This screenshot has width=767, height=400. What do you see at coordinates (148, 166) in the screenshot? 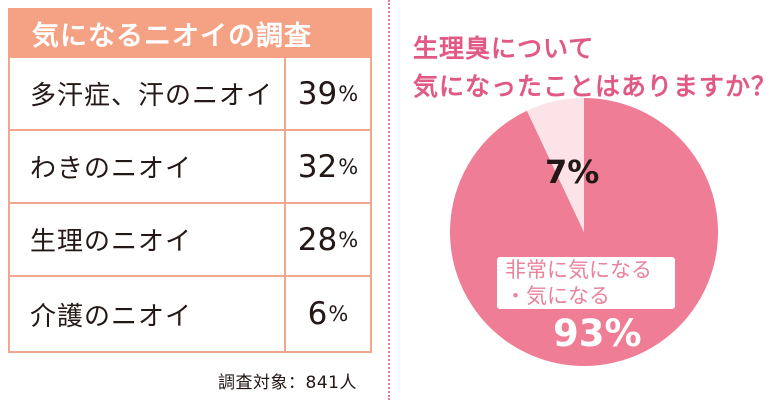
I see `row-label: わきのニオイ` at bounding box center [148, 166].